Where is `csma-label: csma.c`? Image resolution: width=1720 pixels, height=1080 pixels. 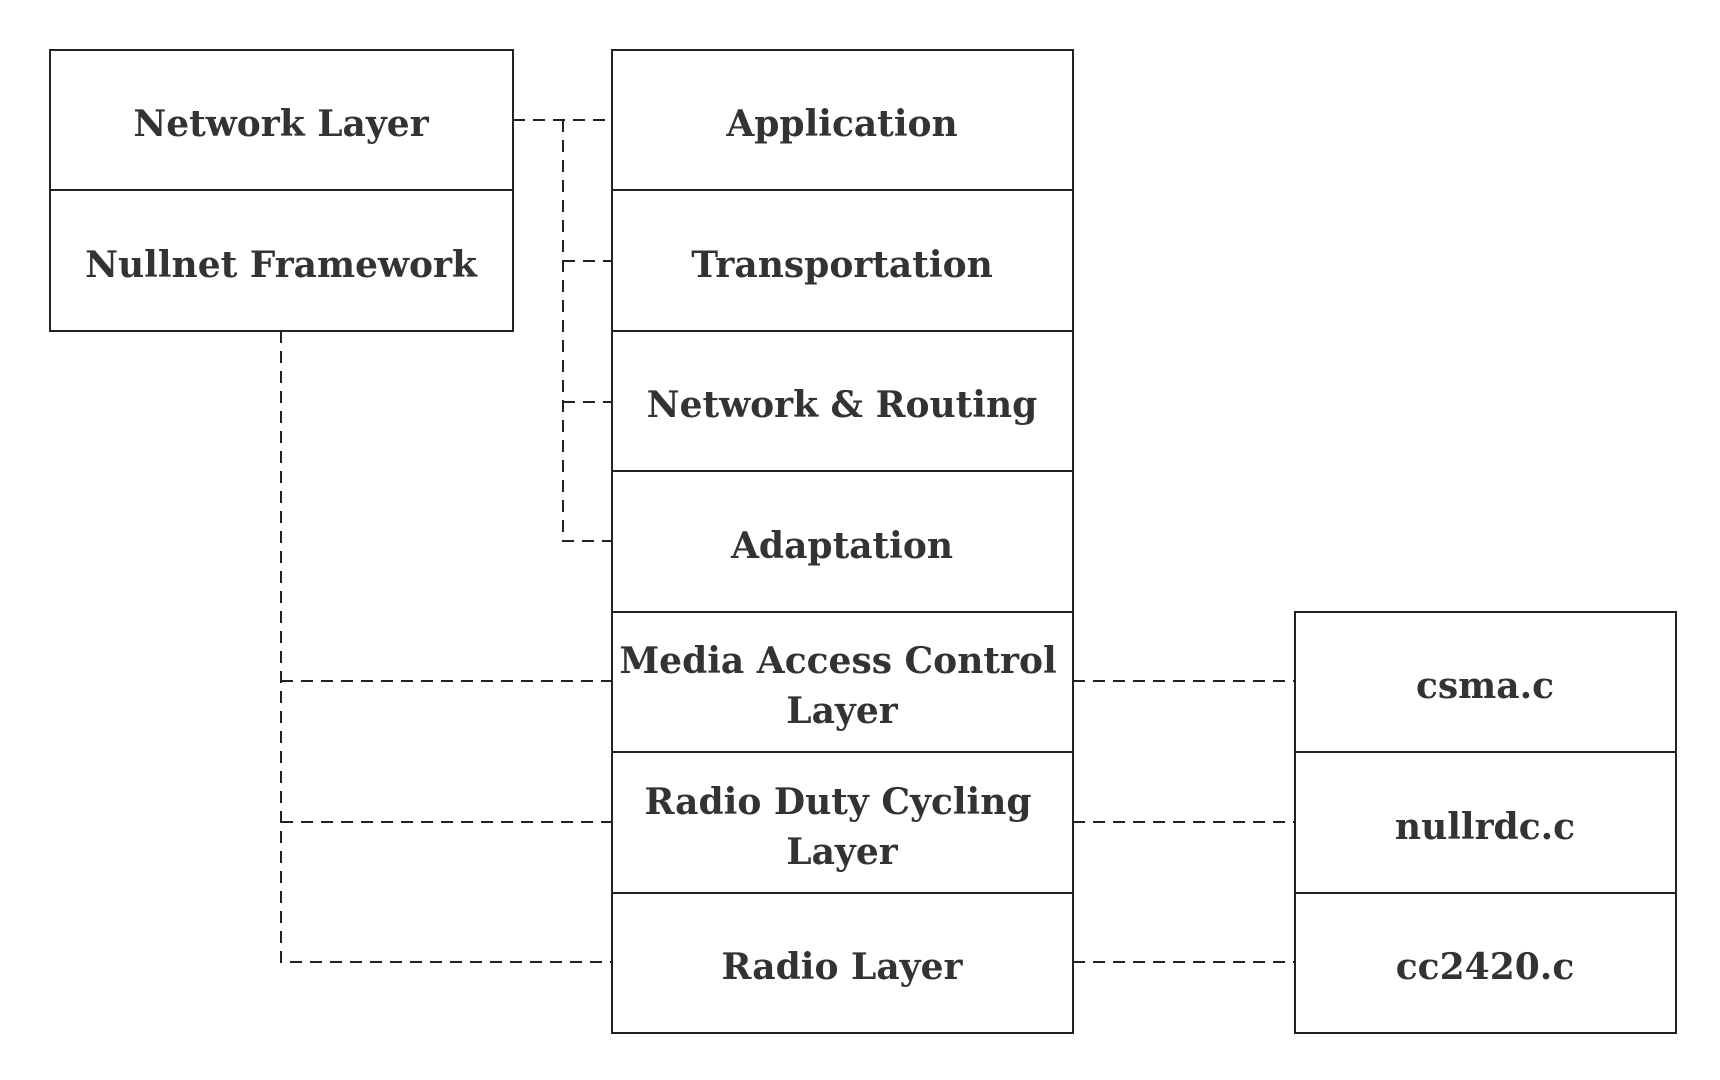
csma-label: csma.c is located at coordinates (1485, 686).